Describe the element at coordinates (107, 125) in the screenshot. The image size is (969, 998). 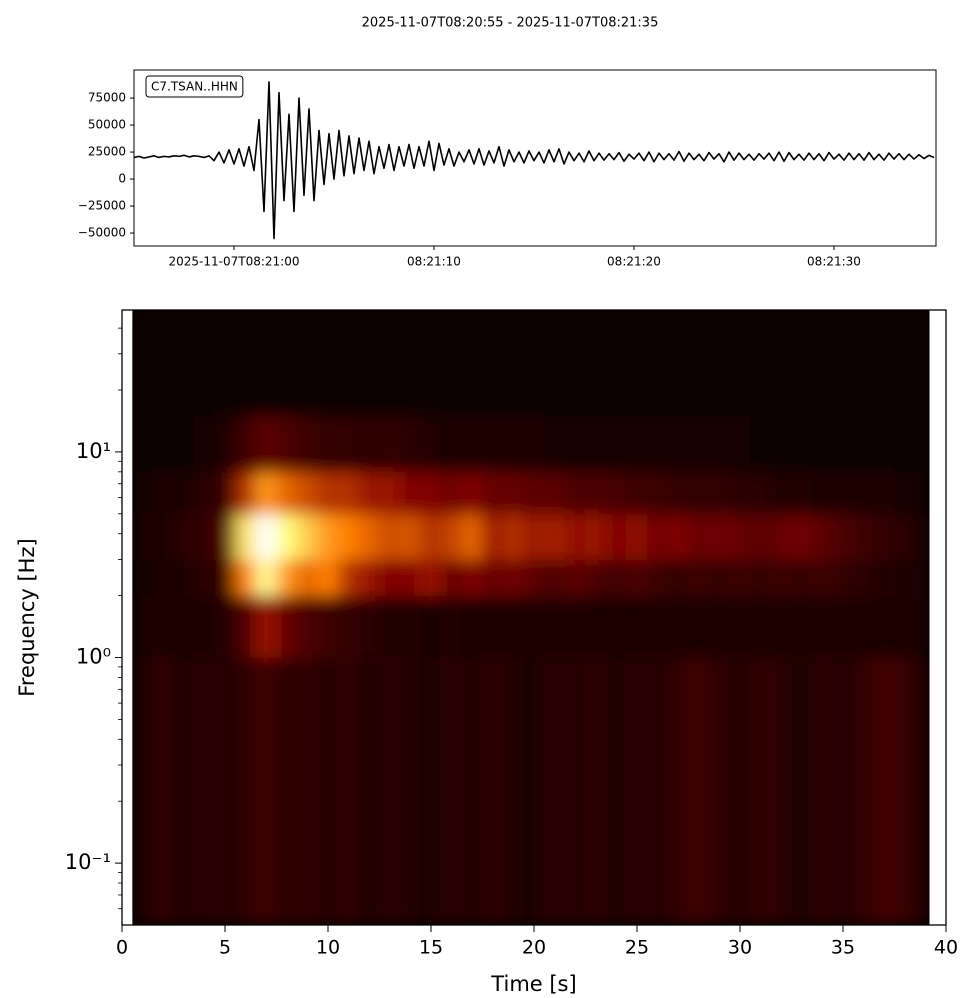
I see `y-tick-label: 50000` at that location.